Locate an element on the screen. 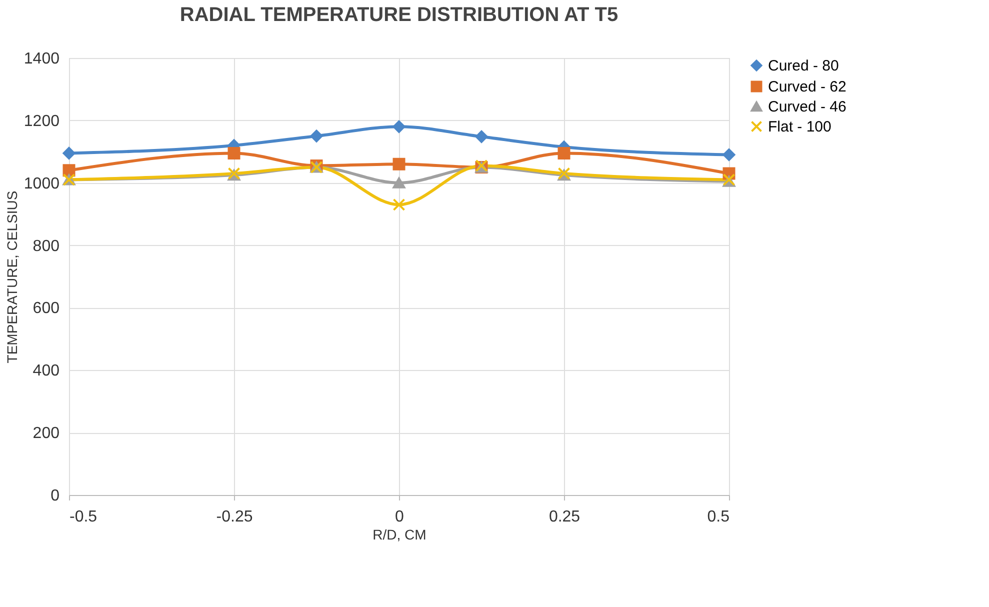 Image resolution: width=989 pixels, height=607 pixels. y-axis-title: TEMPERATURE, CELSIUS is located at coordinates (12, 277).